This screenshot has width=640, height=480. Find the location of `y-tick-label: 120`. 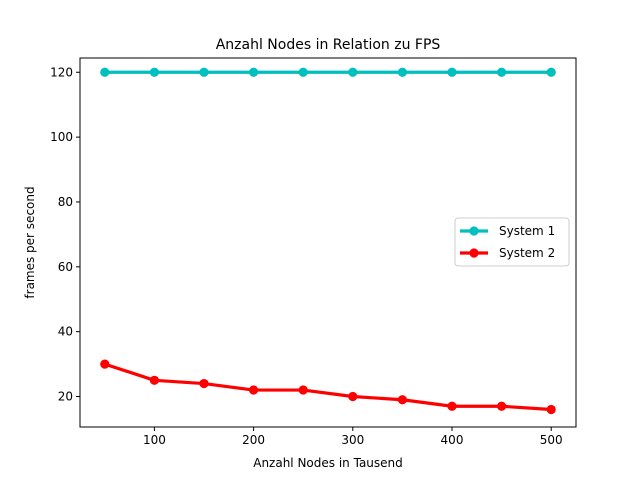

y-tick-label: 120 is located at coordinates (61, 72).